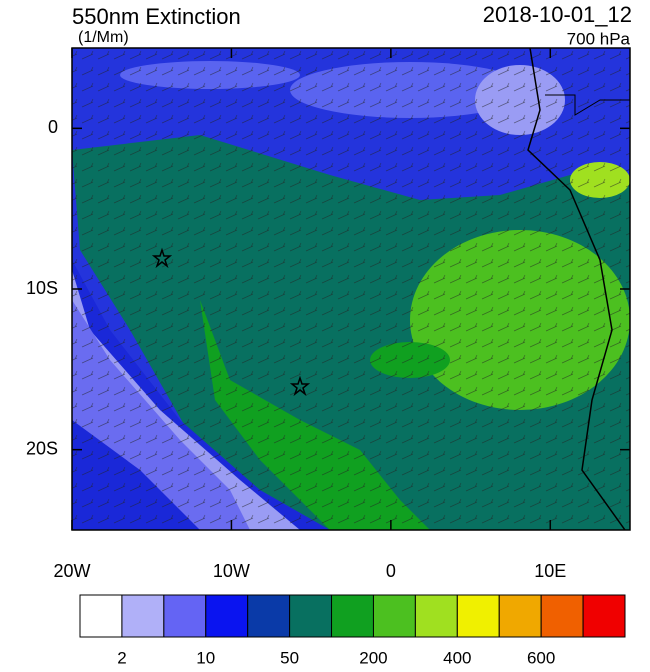 Image resolution: width=650 pixels, height=672 pixels. I want to click on x-tick-label: 10E, so click(550, 571).